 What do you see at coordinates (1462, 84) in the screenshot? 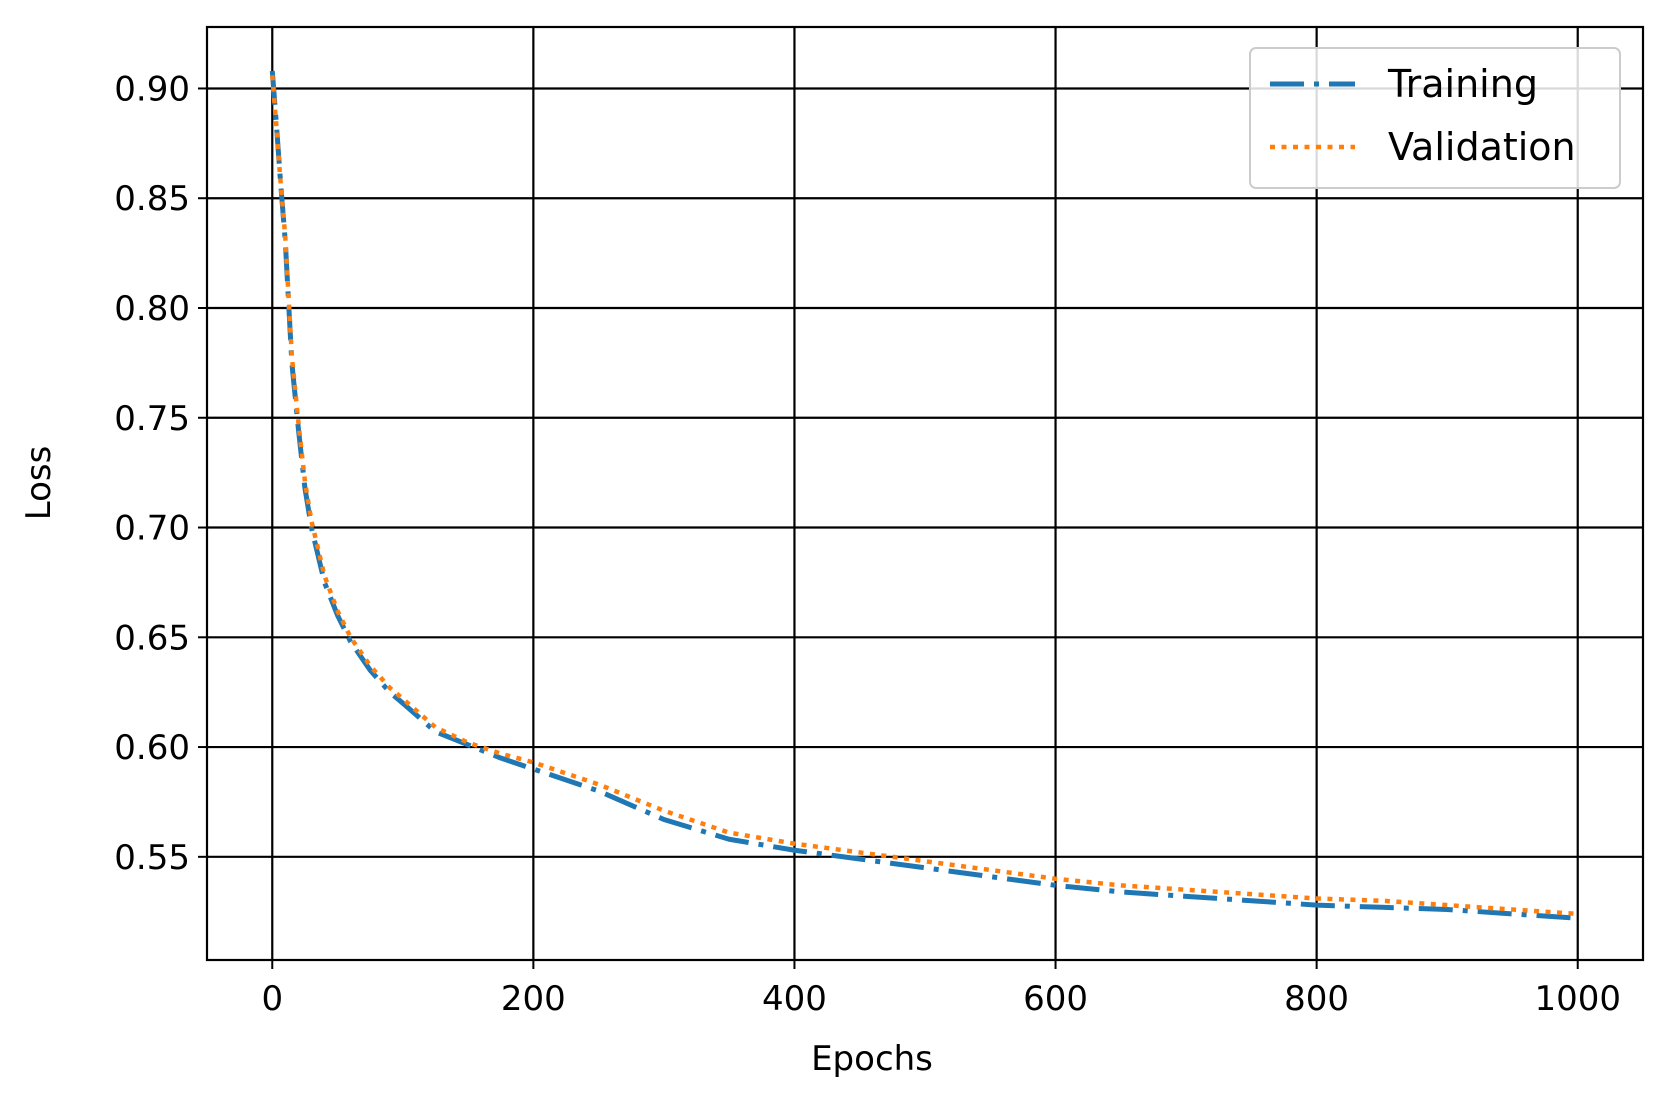
I see `legend-label-training: Training` at bounding box center [1462, 84].